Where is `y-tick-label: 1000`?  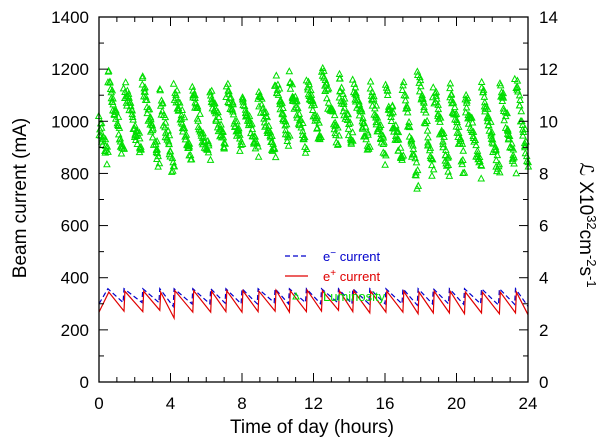
y-tick-label: 1000 is located at coordinates (70, 121).